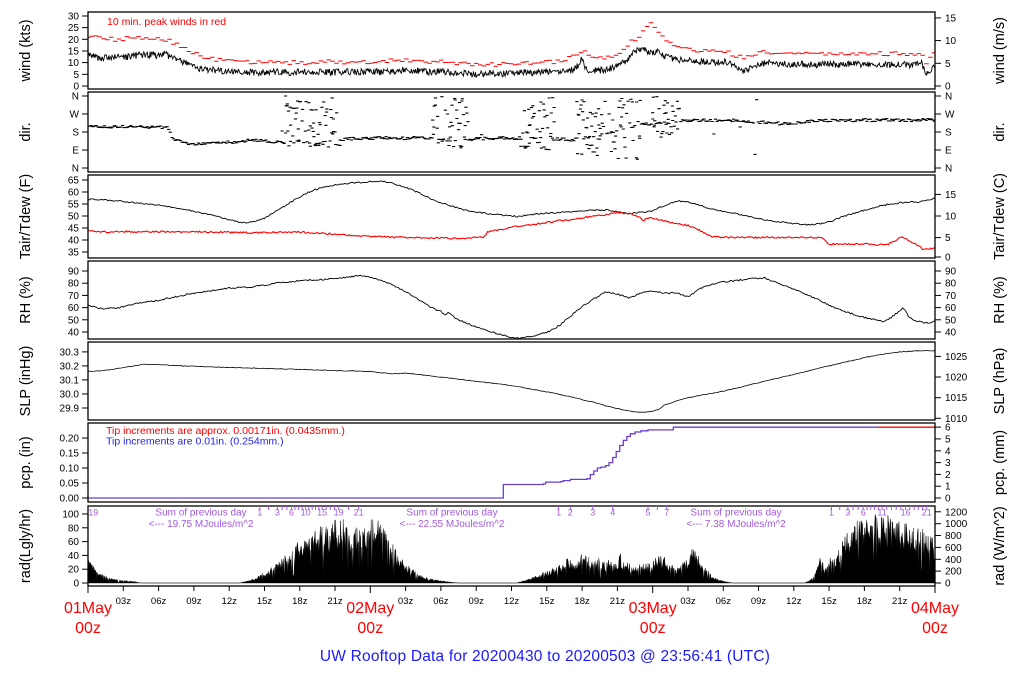 This screenshot has height=700, width=1024. Describe the element at coordinates (736, 524) in the screenshot. I see `sum-previous-day-value: <--- 7.38 MJoules/m^2` at that location.